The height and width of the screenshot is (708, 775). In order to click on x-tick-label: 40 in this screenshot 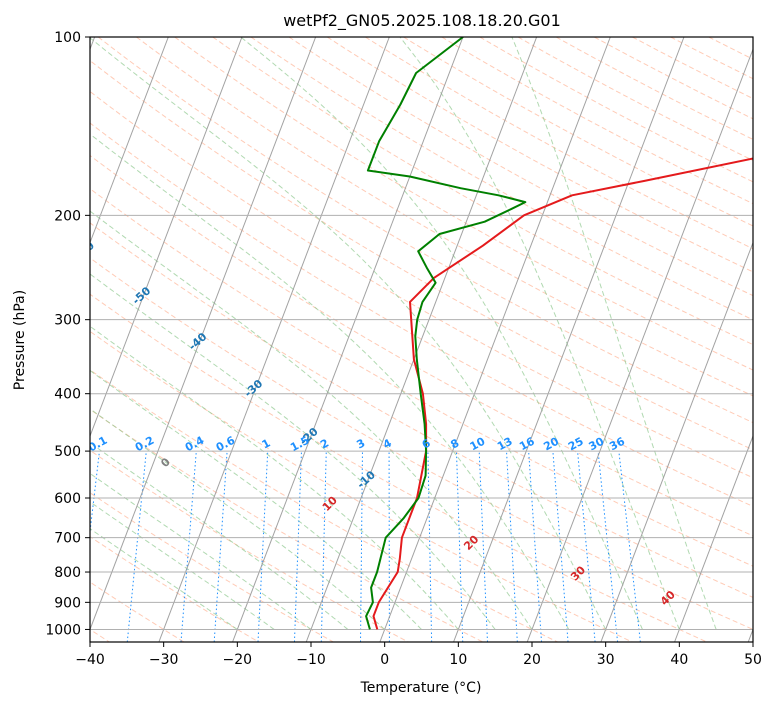, I will do `click(679, 660)`.